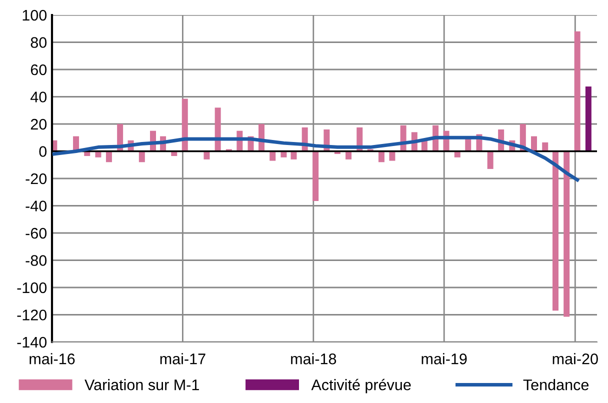 This screenshot has width=608, height=403. What do you see at coordinates (38, 70) in the screenshot?
I see `y-tick-label: 60` at bounding box center [38, 70].